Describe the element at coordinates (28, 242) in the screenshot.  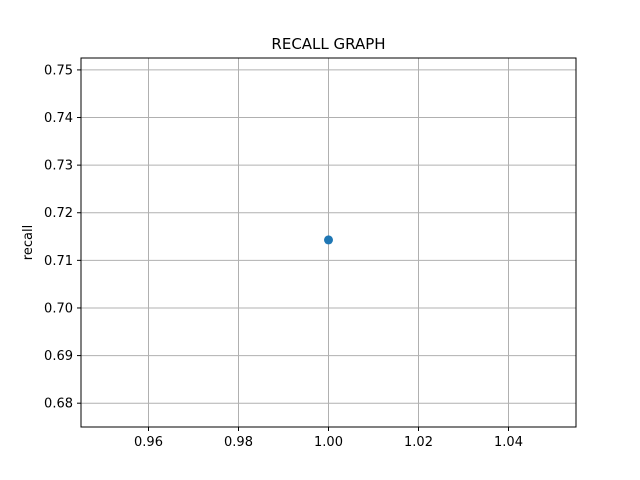
I see `y-axis-label: recall` at that location.